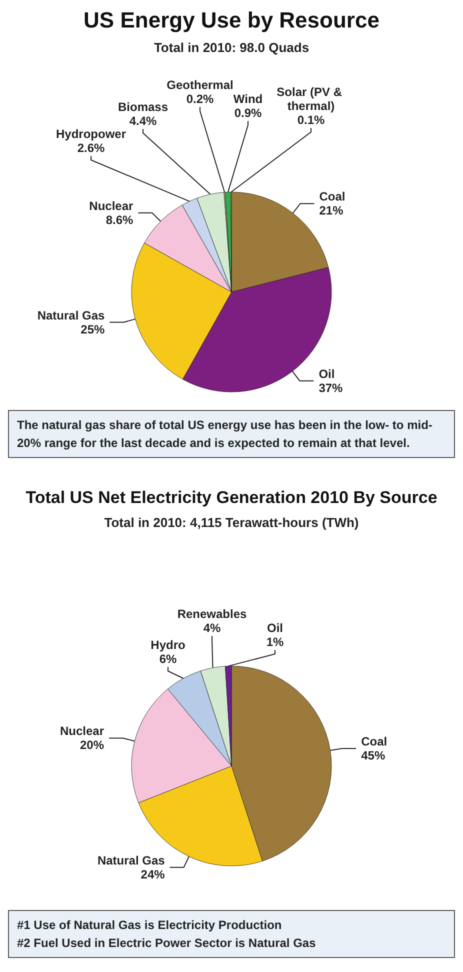  Describe the element at coordinates (168, 645) in the screenshot. I see `slice-label: Hydro` at that location.